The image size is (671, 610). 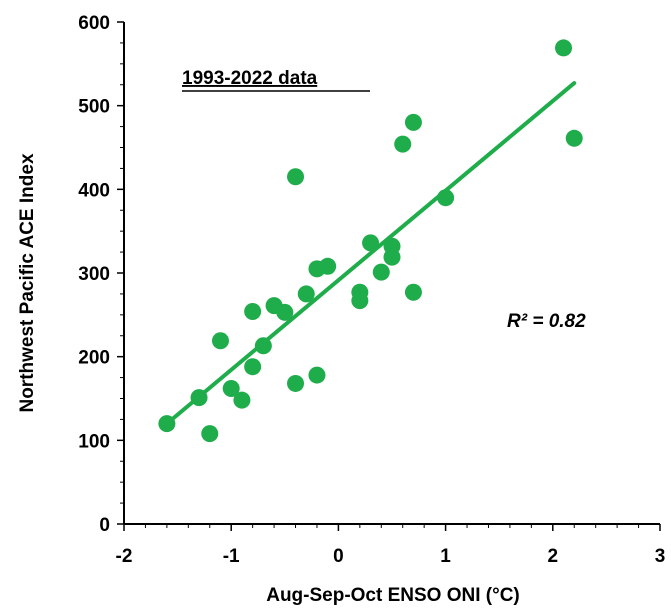 What do you see at coordinates (27, 282) in the screenshot?
I see `y-axis-title: Northwest Pacific ACE Index` at bounding box center [27, 282].